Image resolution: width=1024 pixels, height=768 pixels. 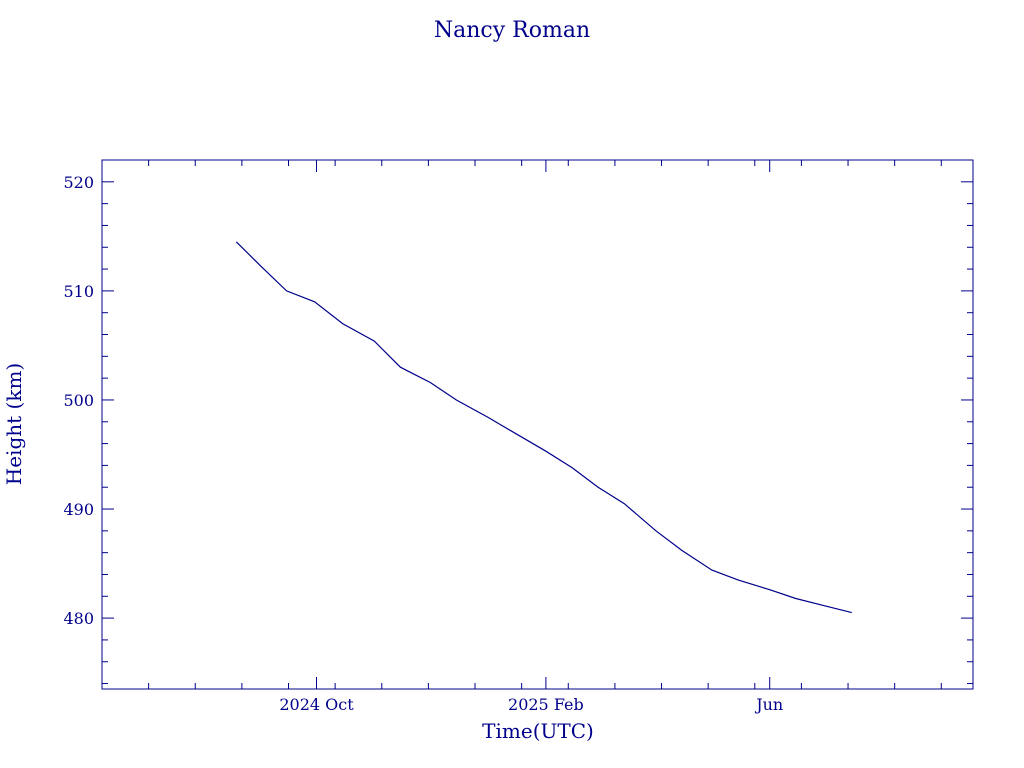 What do you see at coordinates (78, 618) in the screenshot?
I see `y-tick-label-480: 480` at bounding box center [78, 618].